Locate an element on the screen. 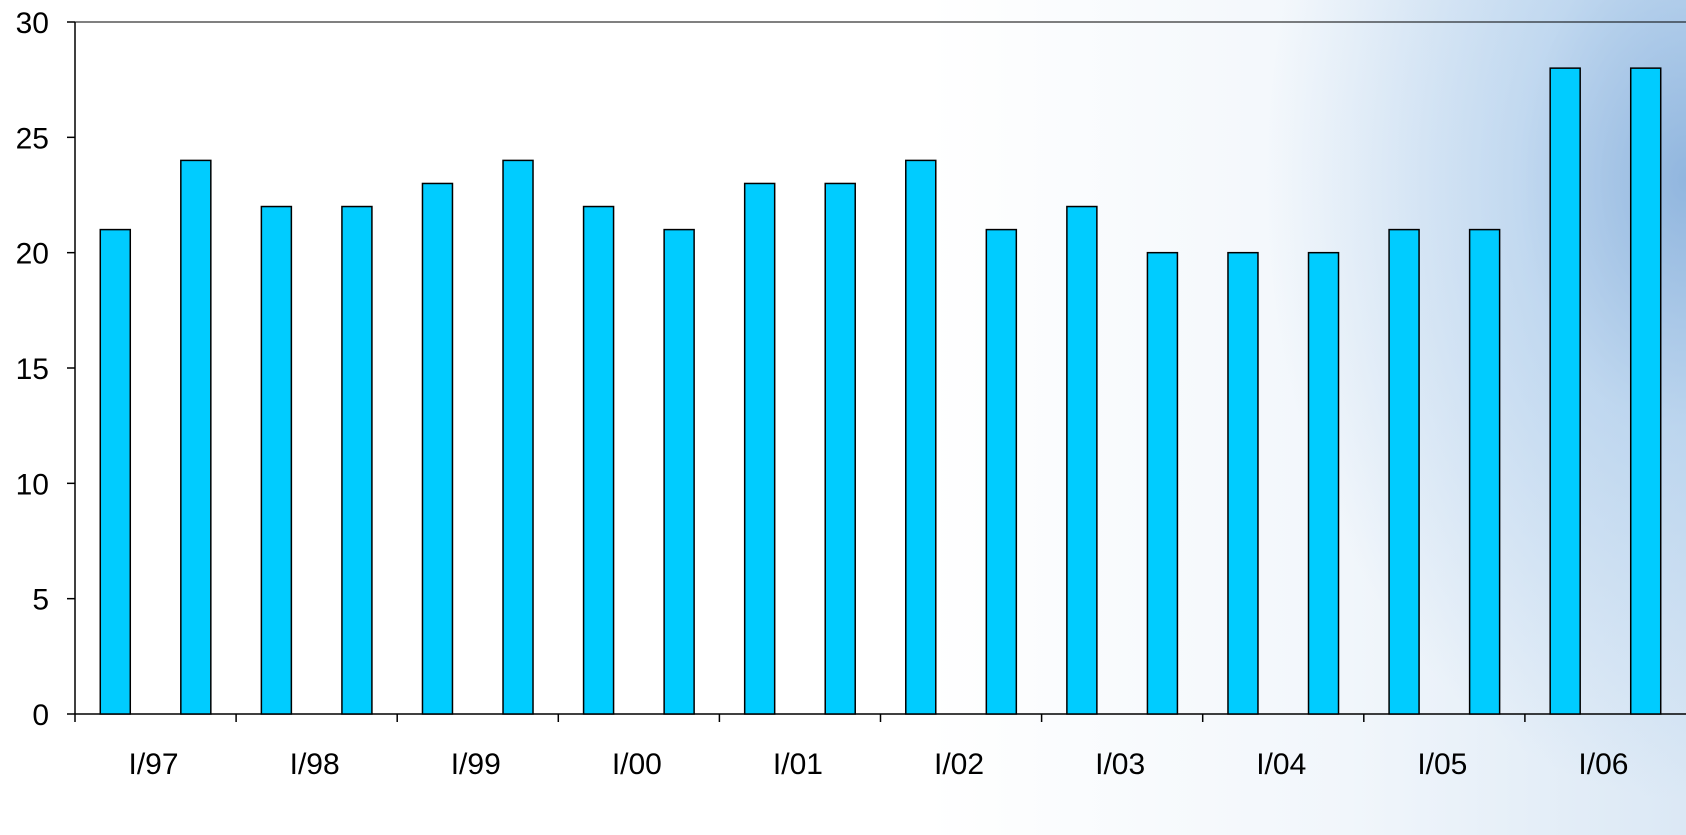 The height and width of the screenshot is (835, 1686). x-tick-label: I/02 is located at coordinates (959, 764).